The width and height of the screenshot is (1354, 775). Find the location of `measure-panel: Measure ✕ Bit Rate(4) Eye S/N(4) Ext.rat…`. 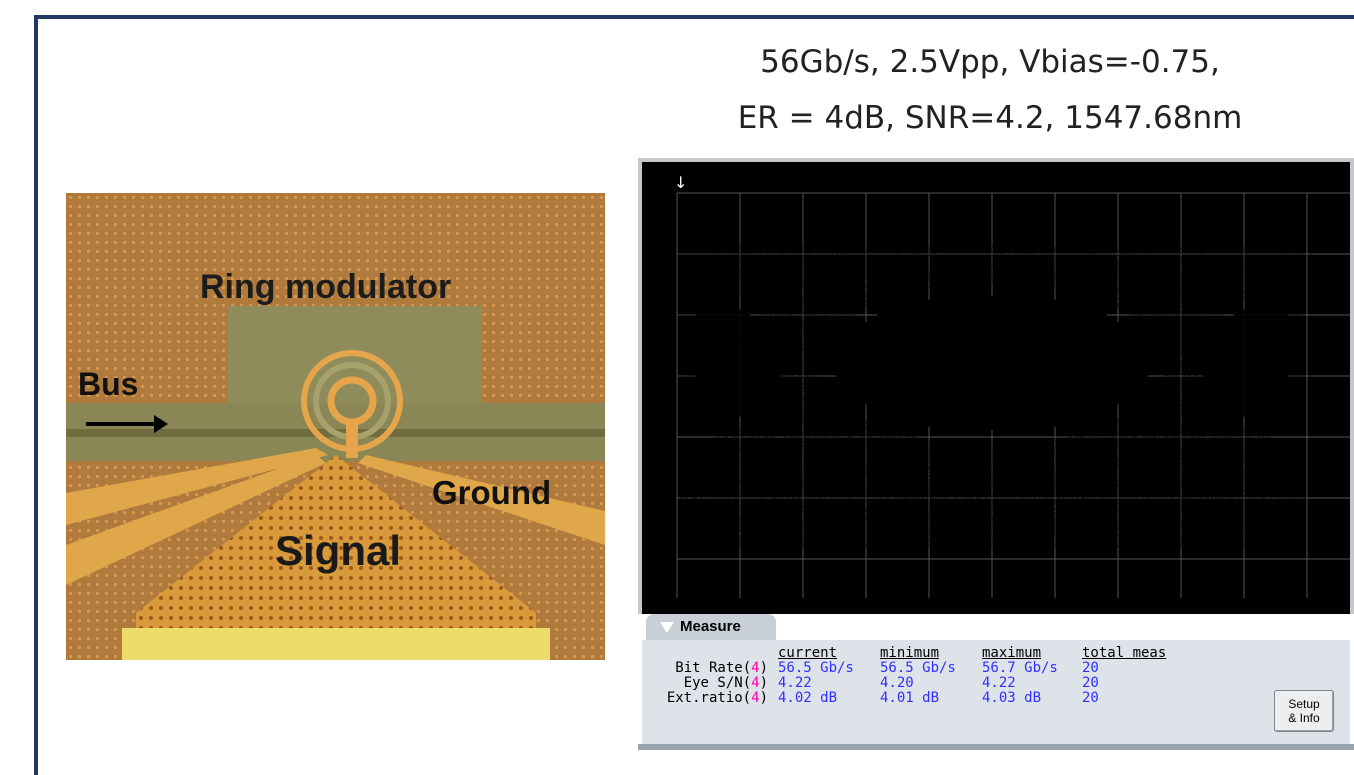

measure-panel: Measure ✕ Bit Rate(4) Eye S/N(4) Ext.rat… is located at coordinates (996, 682).